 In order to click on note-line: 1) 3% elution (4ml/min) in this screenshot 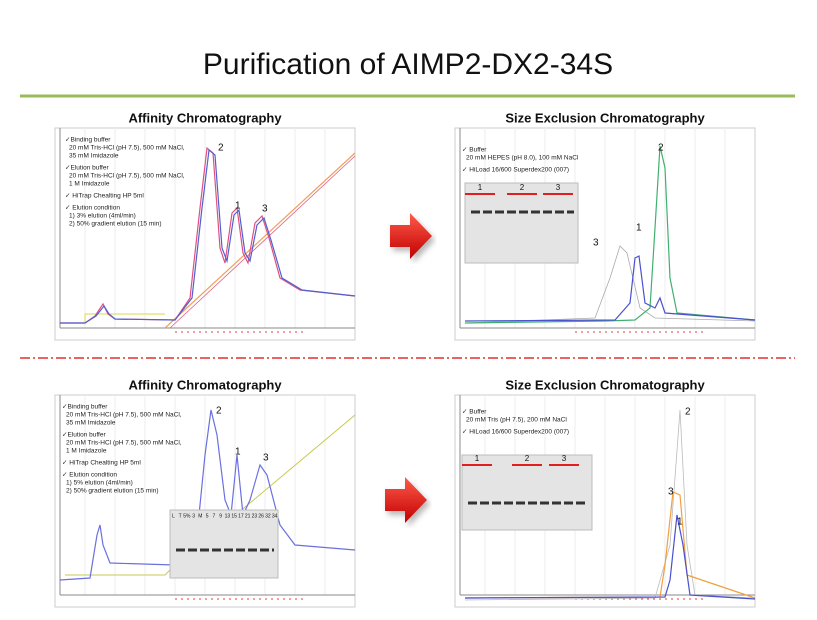, I will do `click(102, 216)`.